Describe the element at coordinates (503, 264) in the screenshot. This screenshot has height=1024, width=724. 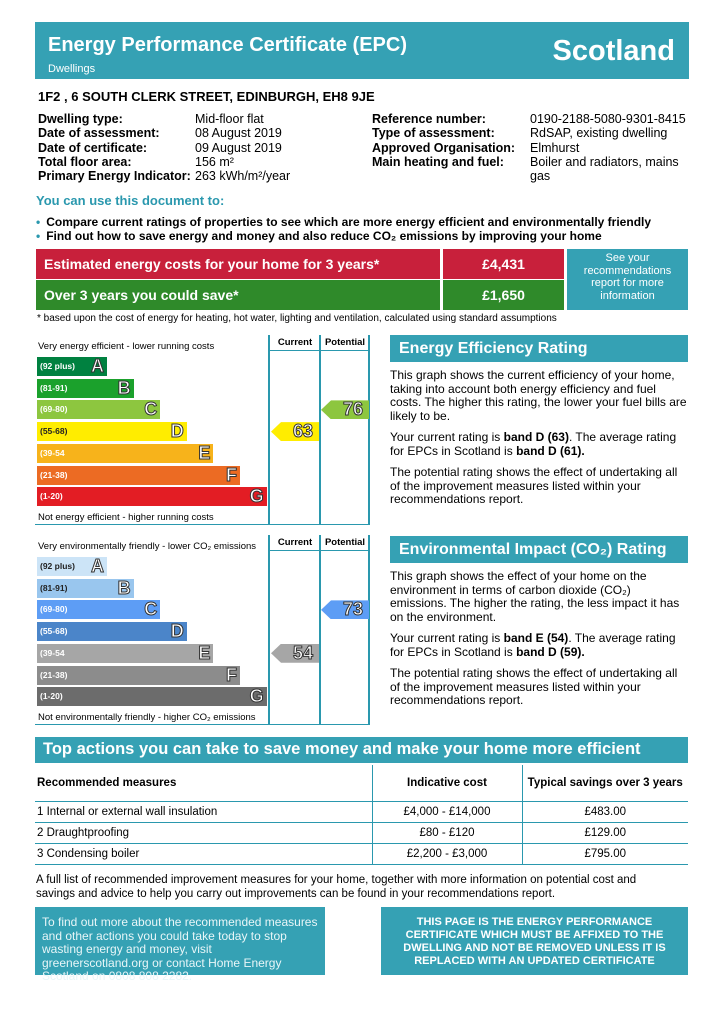
I see `energy-cost-value: £4,431` at that location.